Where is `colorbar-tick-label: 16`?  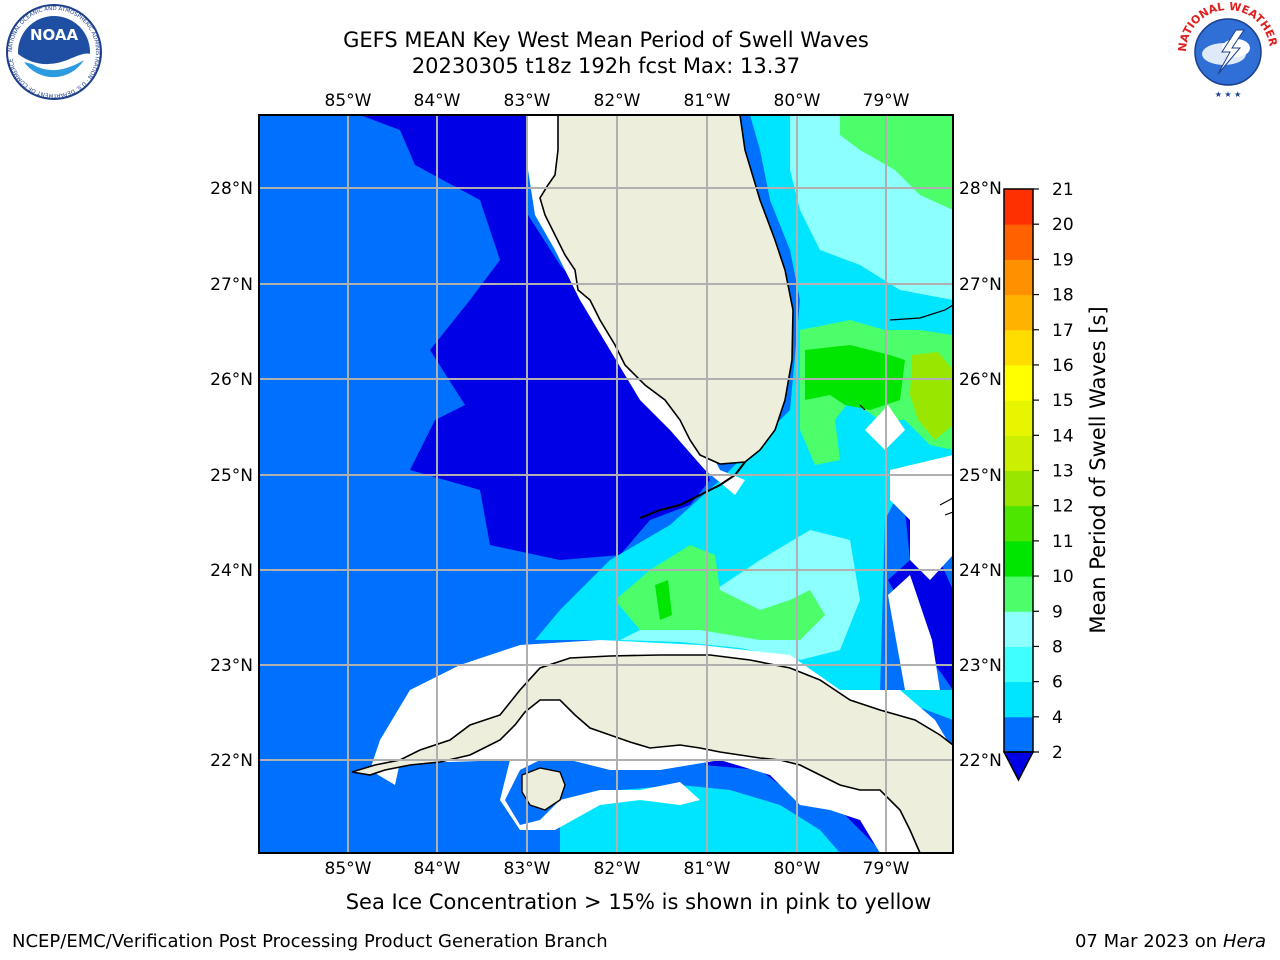 colorbar-tick-label: 16 is located at coordinates (1063, 366).